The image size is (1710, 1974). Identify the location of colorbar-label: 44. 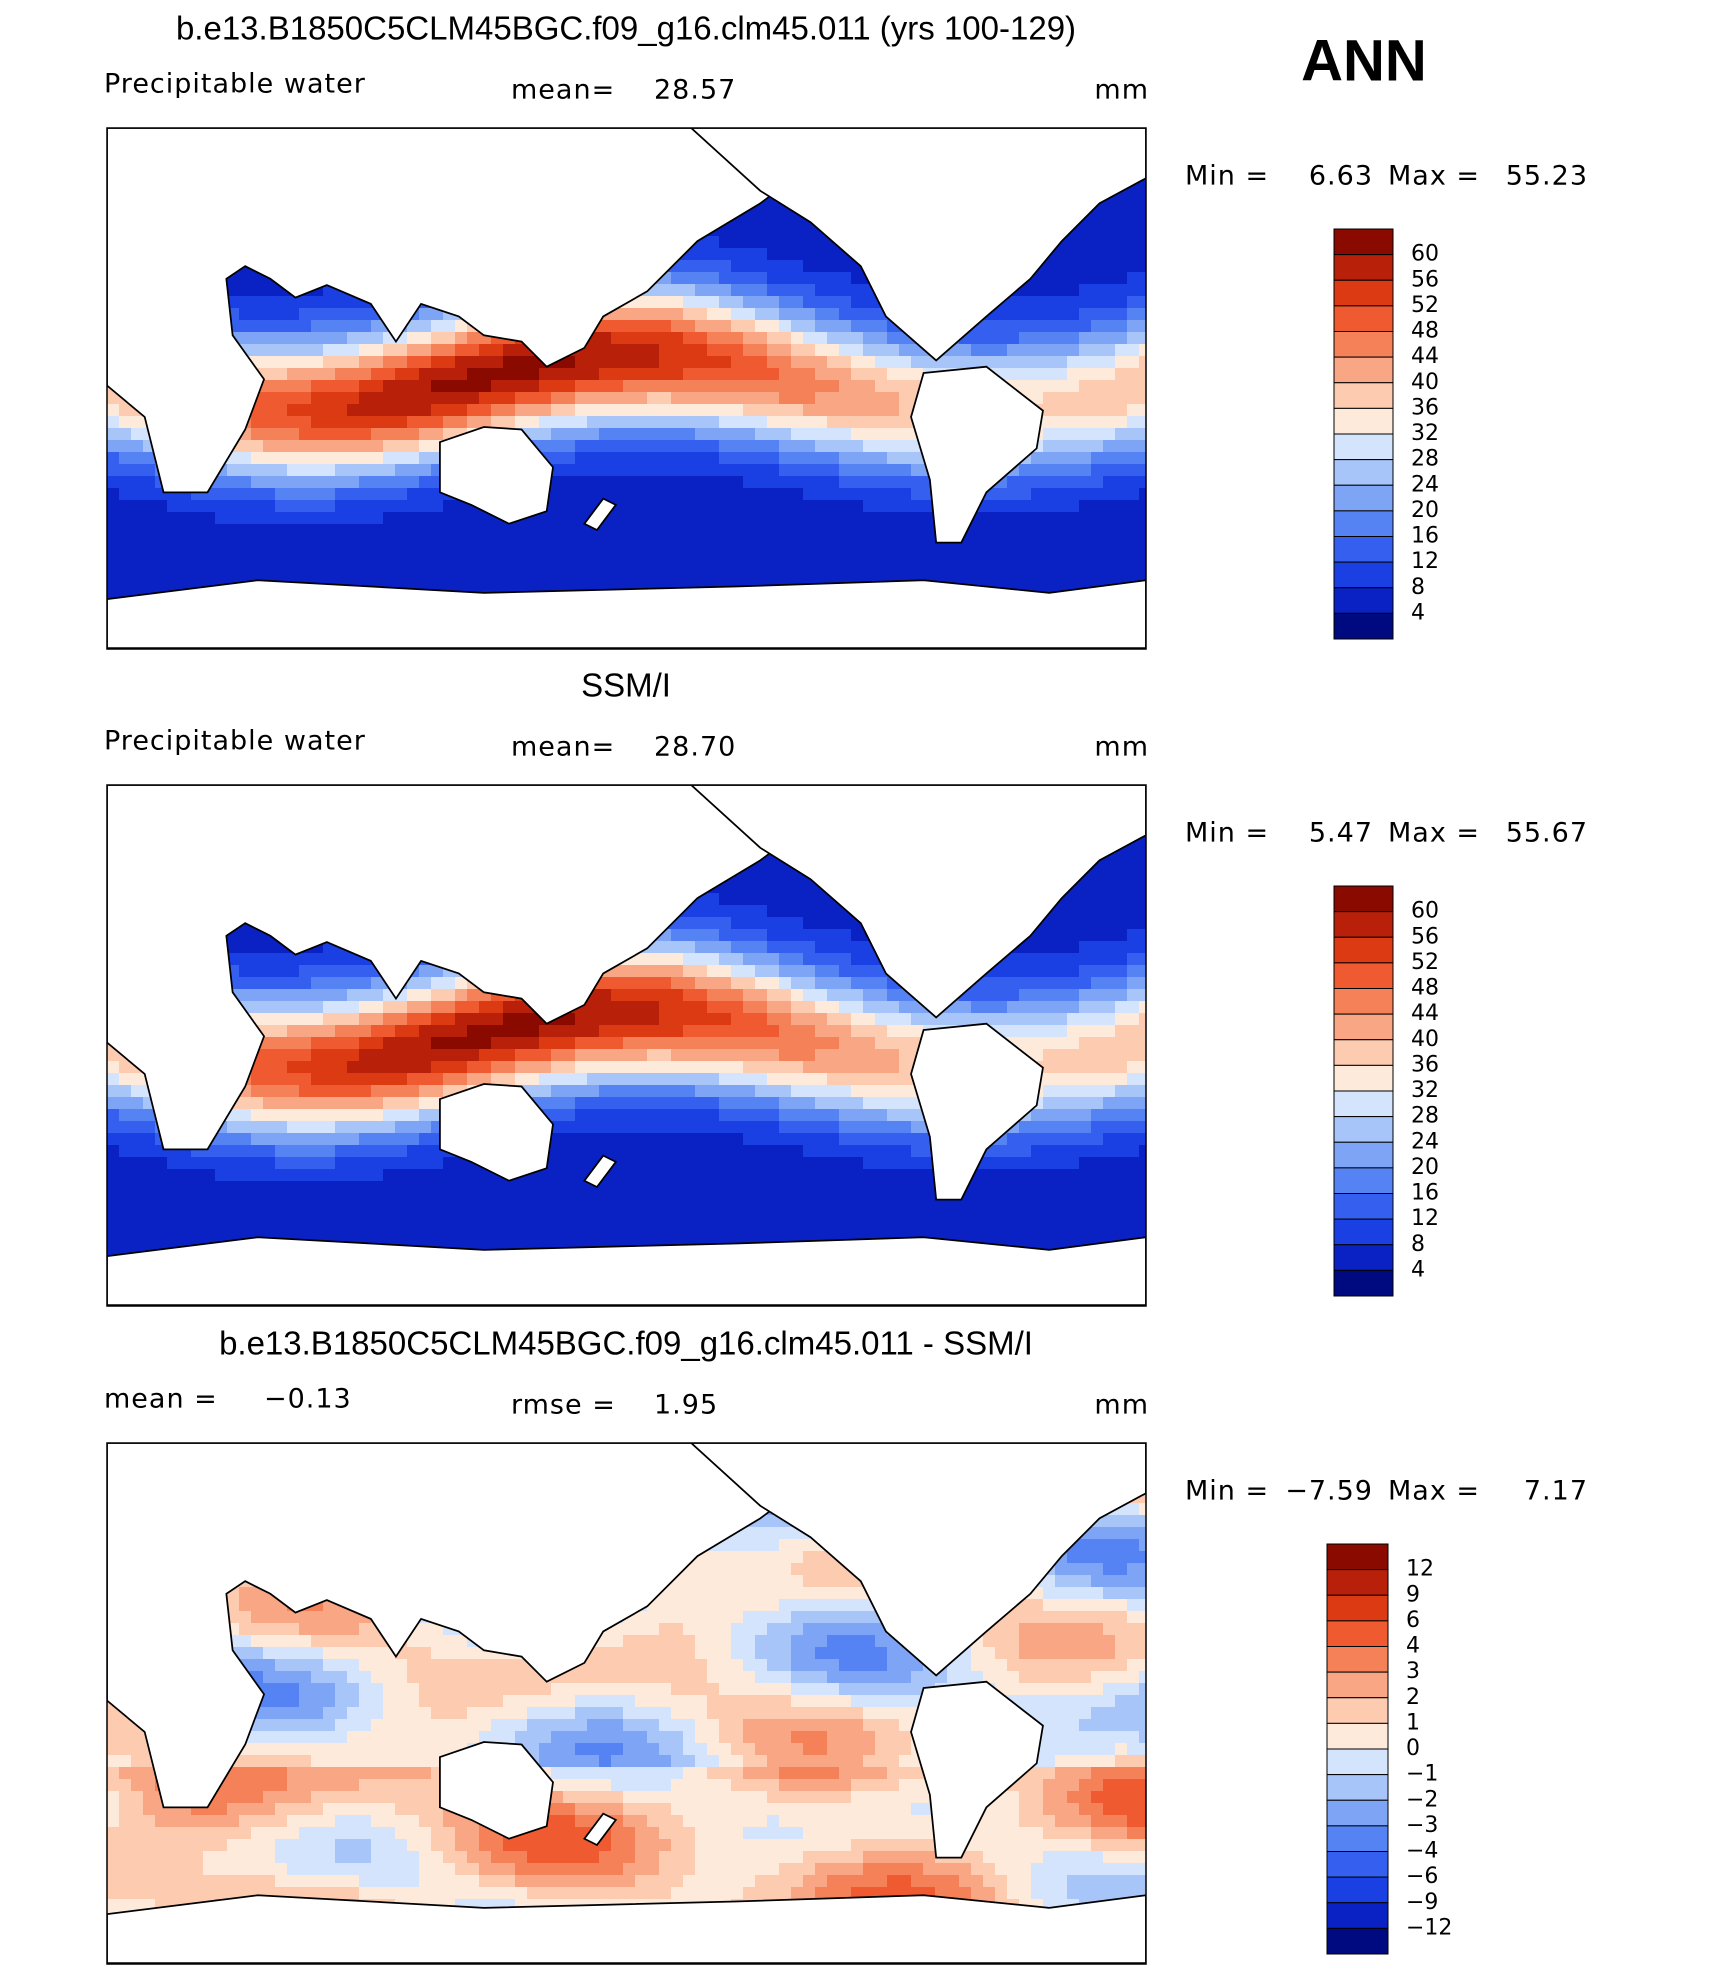
(1425, 356).